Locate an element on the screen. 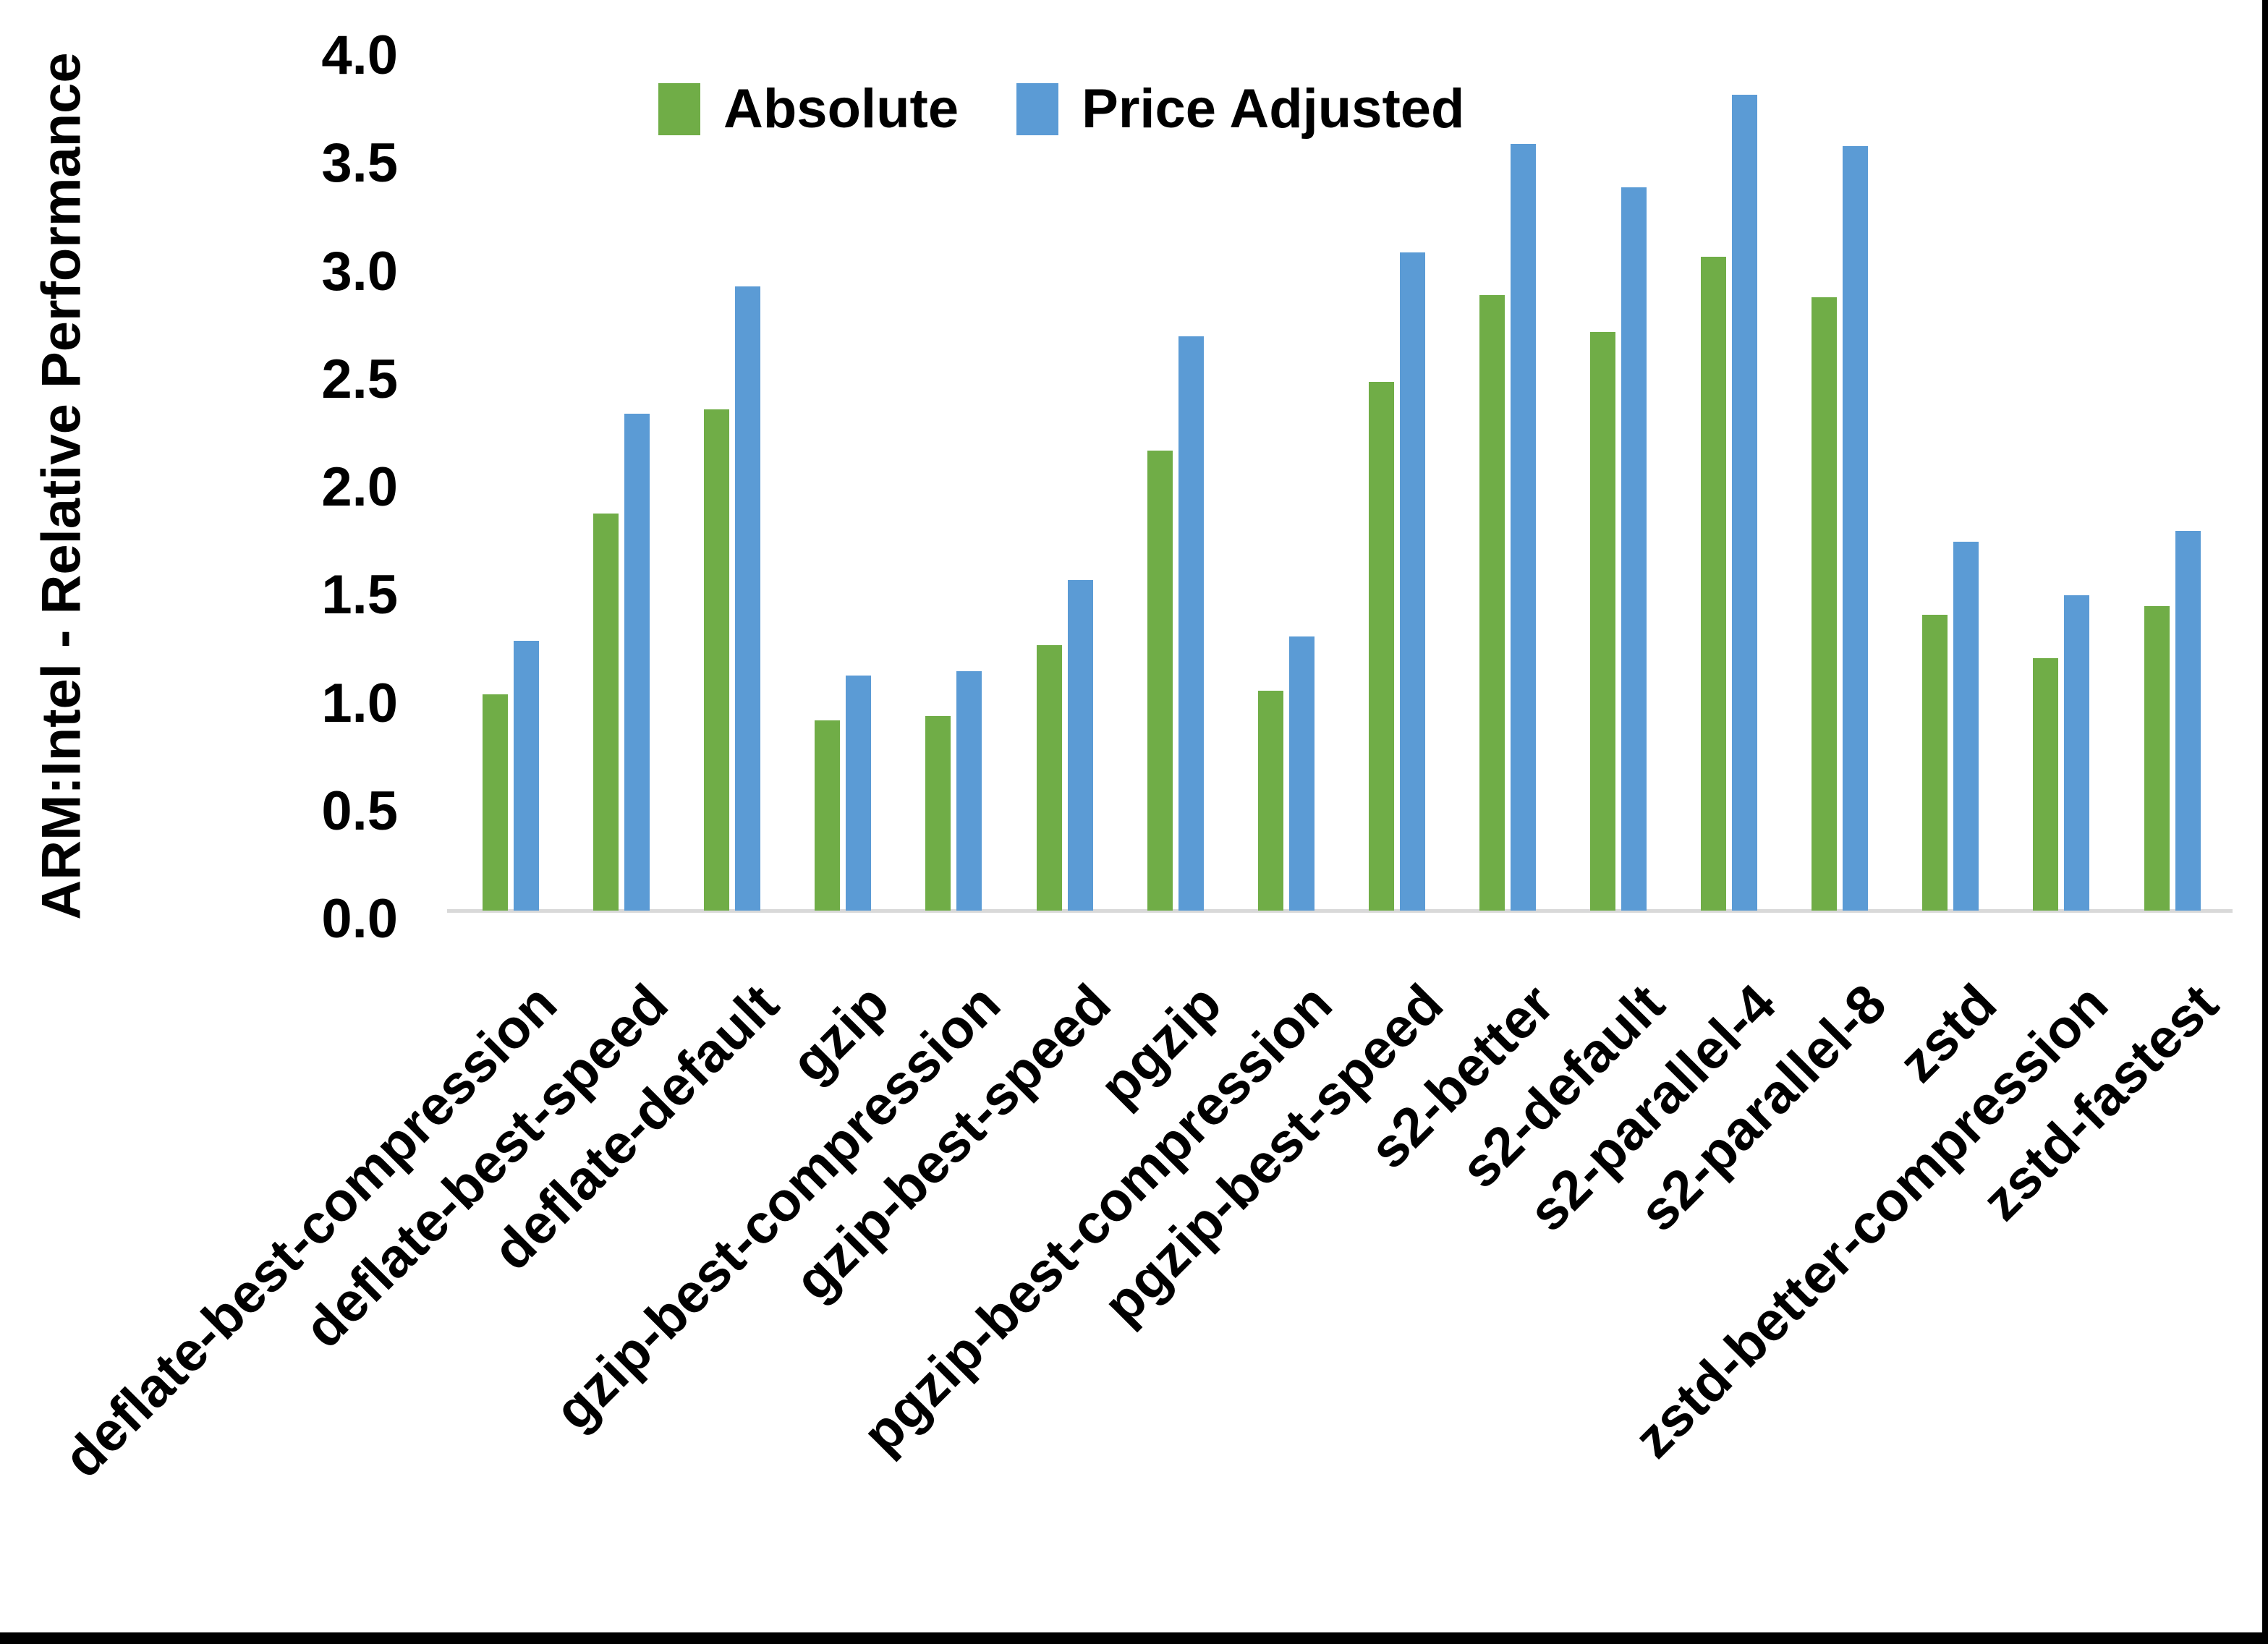 The width and height of the screenshot is (2268, 1644). y-tick-label: 3.0 is located at coordinates (359, 271).